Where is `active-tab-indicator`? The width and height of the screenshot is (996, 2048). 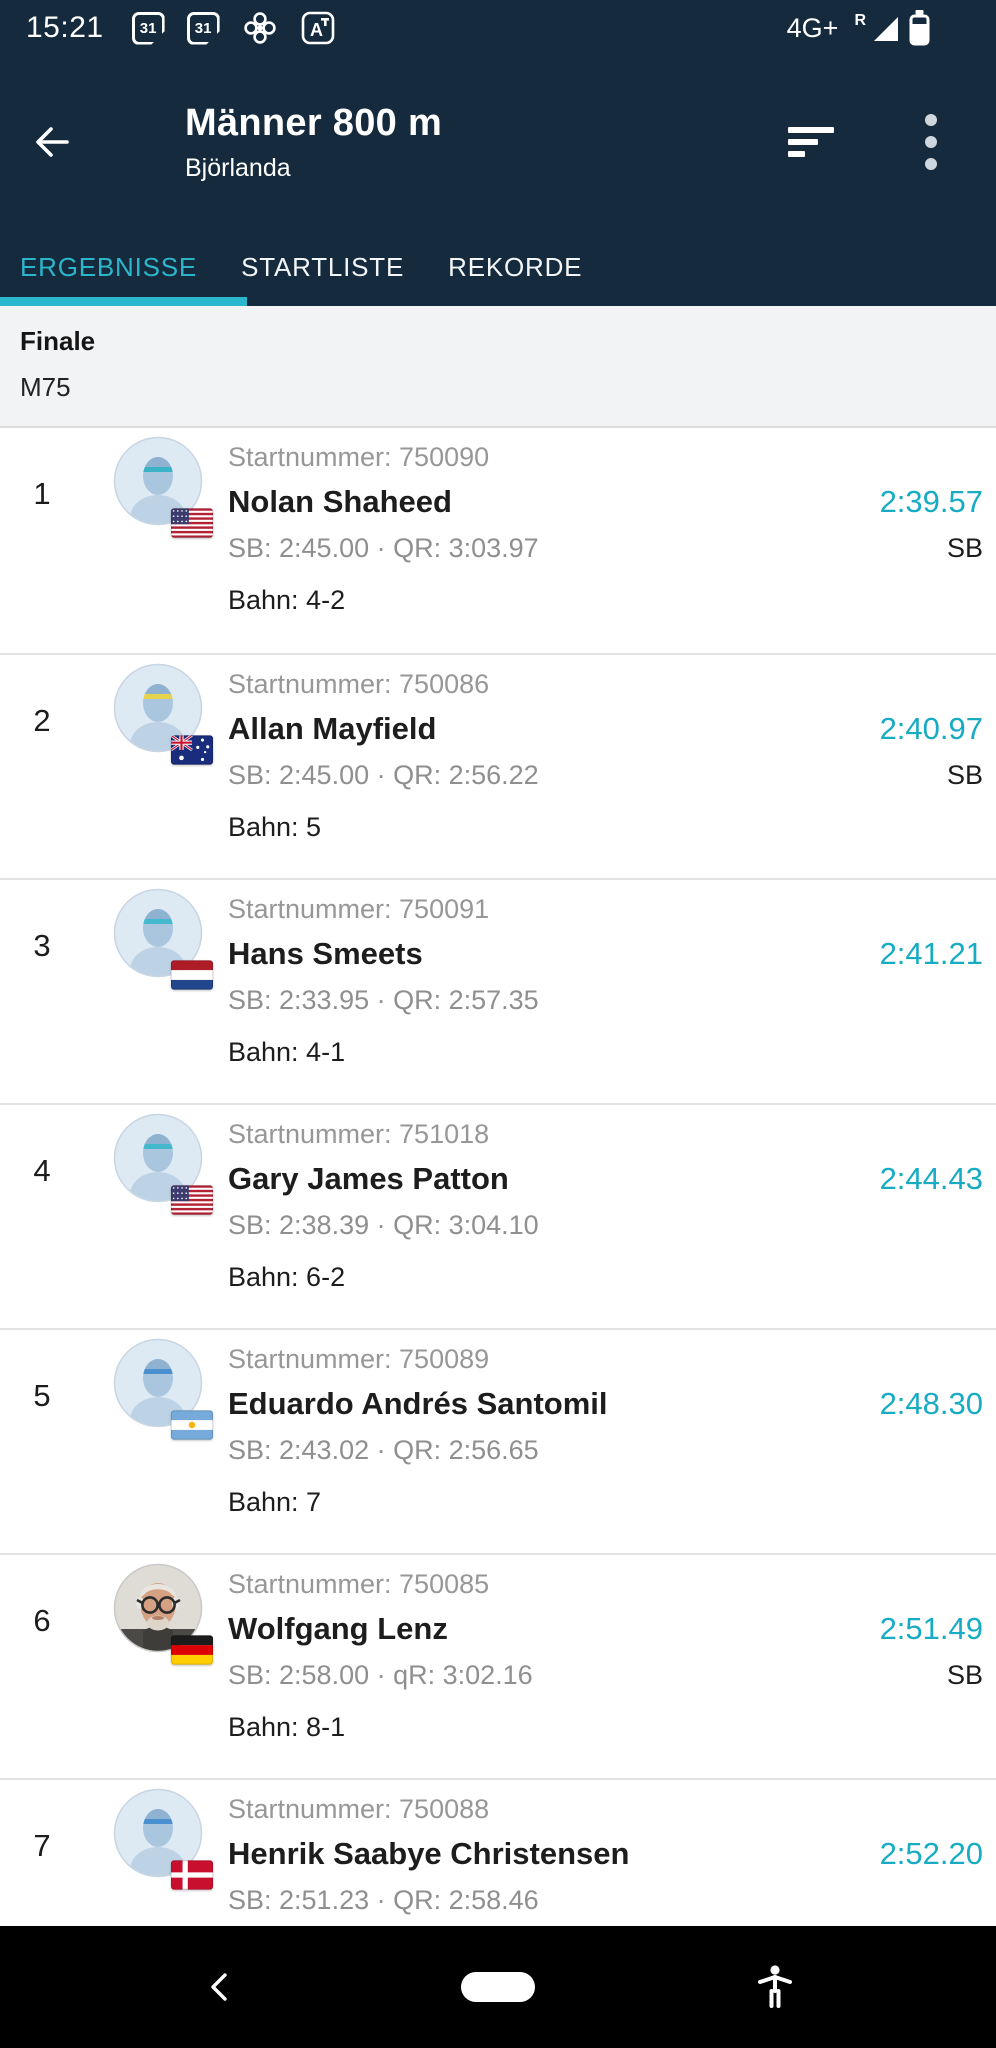 active-tab-indicator is located at coordinates (123, 301).